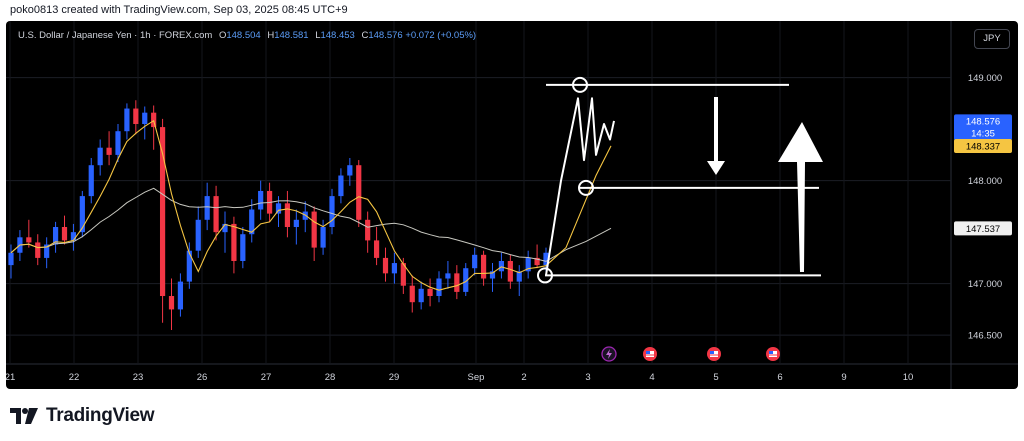 The width and height of the screenshot is (1024, 441). What do you see at coordinates (800, 197) in the screenshot?
I see `up-arrow` at bounding box center [800, 197].